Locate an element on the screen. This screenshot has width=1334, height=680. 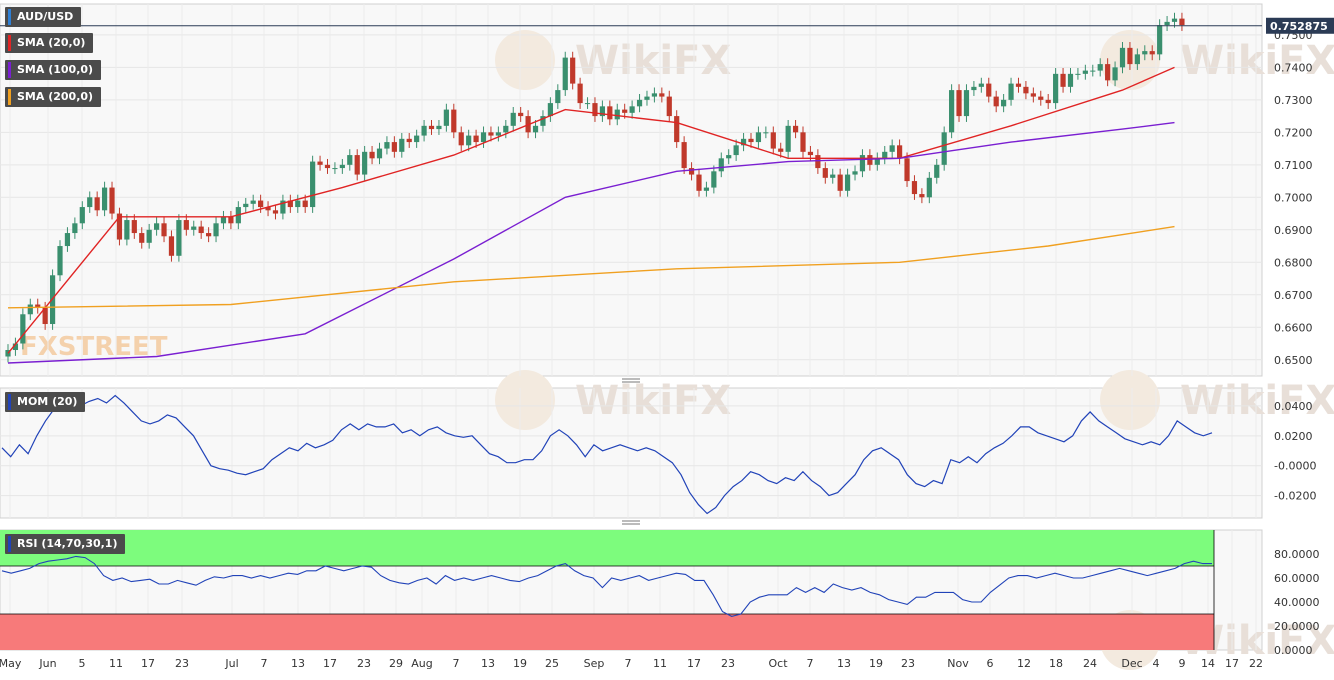
legend-sma20-label: SMA (20,0) is located at coordinates (51, 42).